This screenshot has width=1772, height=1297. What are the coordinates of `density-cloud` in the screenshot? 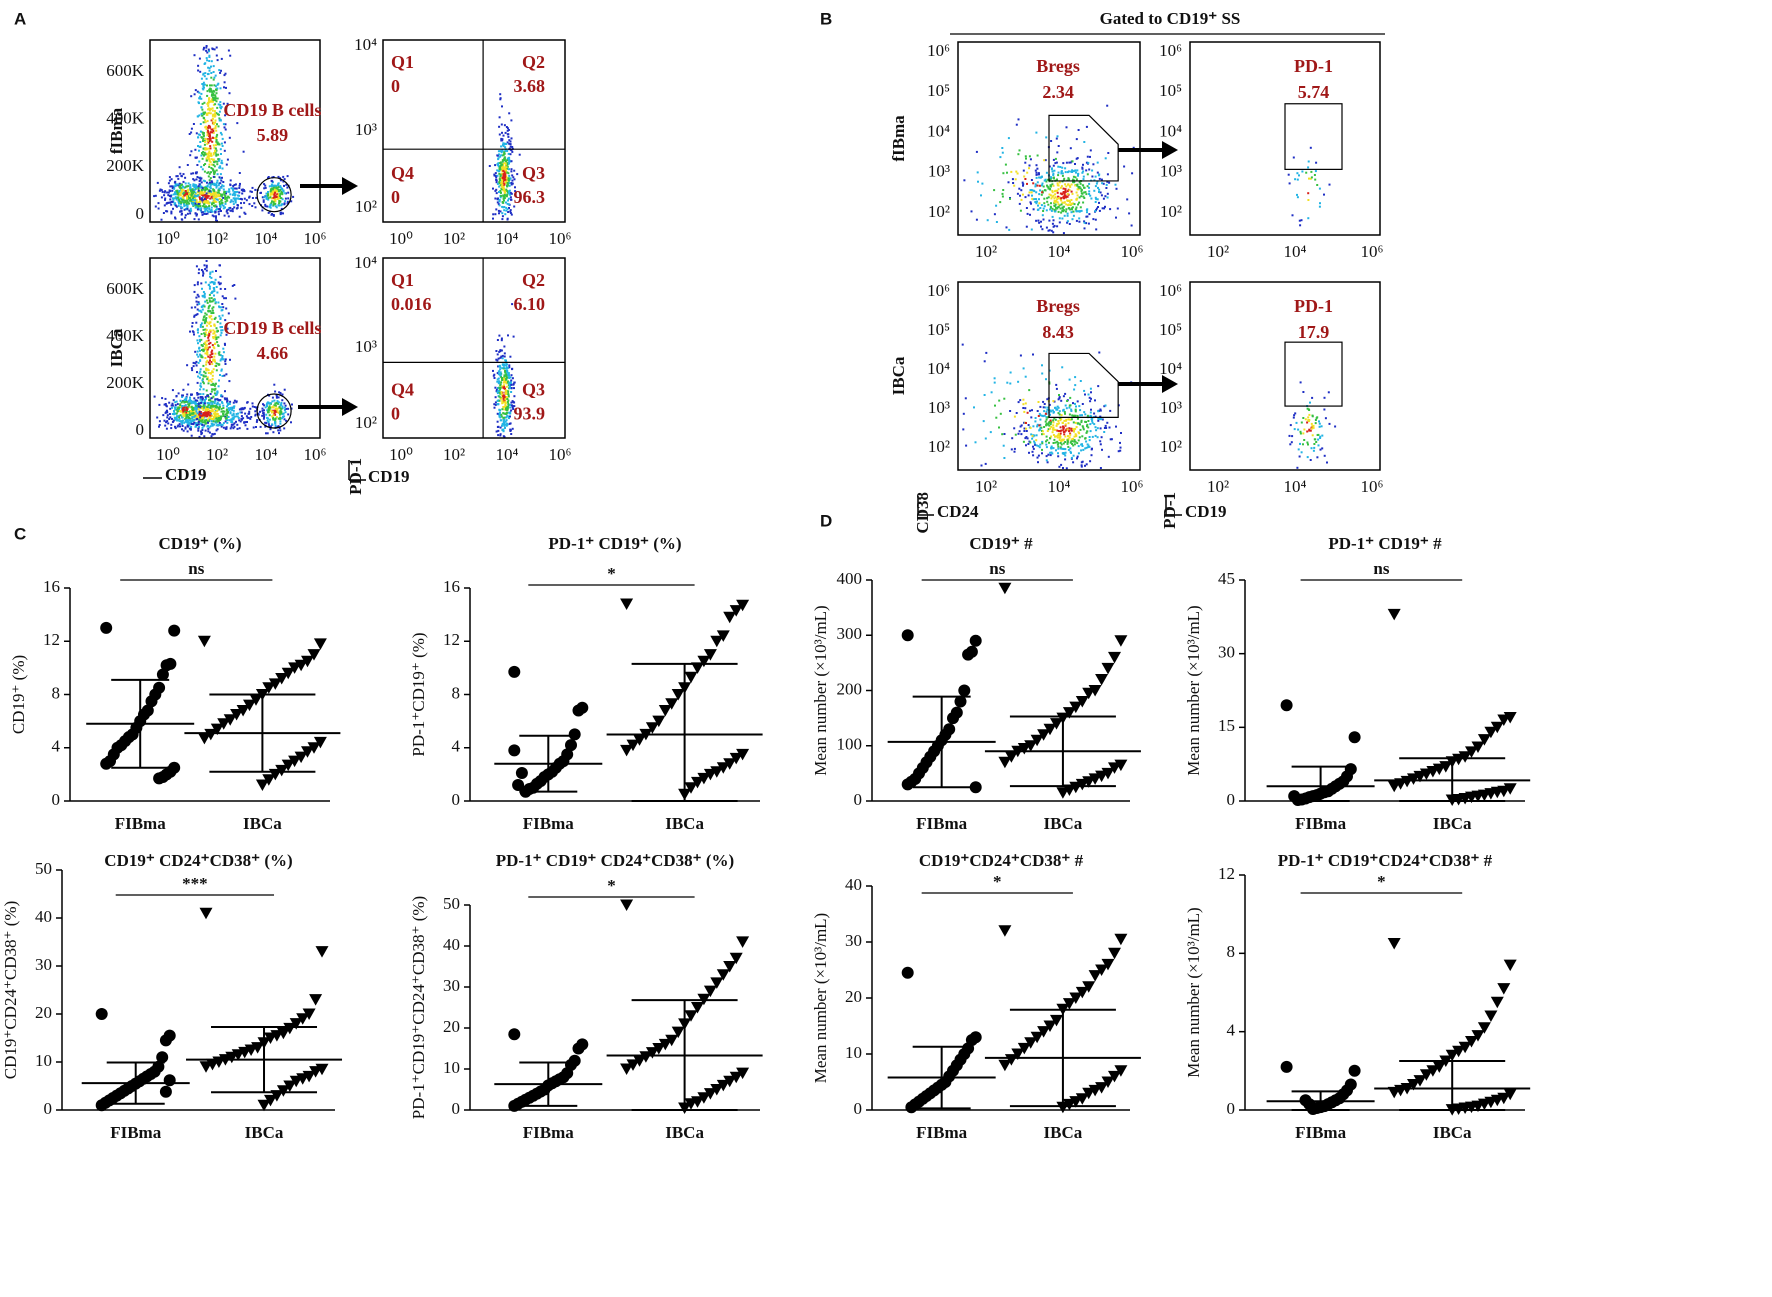 It's located at (1047, 406).